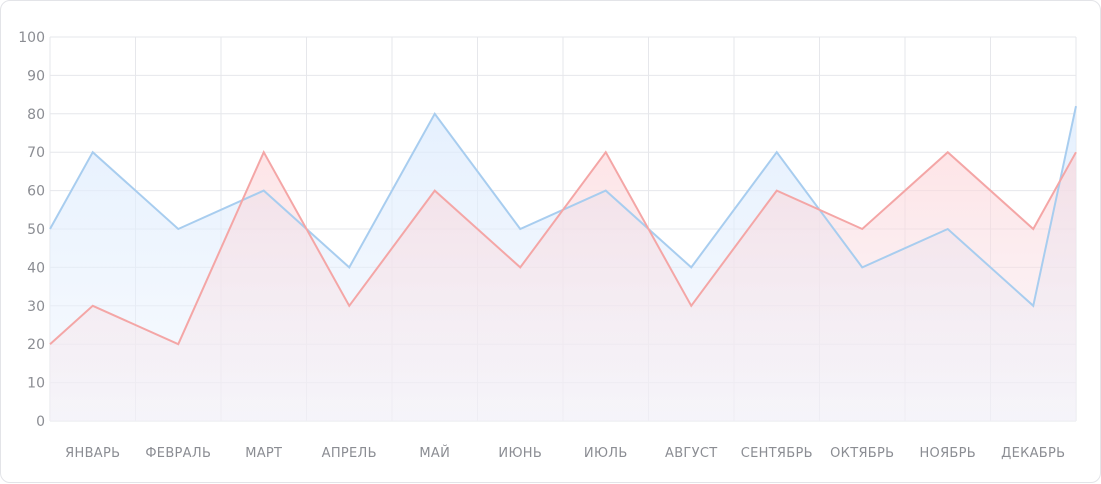 This screenshot has width=1101, height=484. What do you see at coordinates (36, 345) in the screenshot?
I see `y-tick-label: 20` at bounding box center [36, 345].